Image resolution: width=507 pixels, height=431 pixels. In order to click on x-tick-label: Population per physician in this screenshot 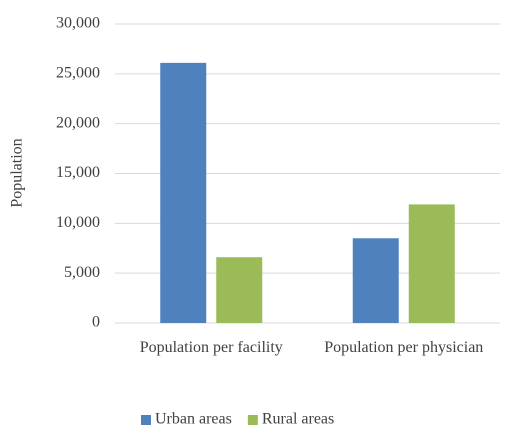, I will do `click(404, 347)`.